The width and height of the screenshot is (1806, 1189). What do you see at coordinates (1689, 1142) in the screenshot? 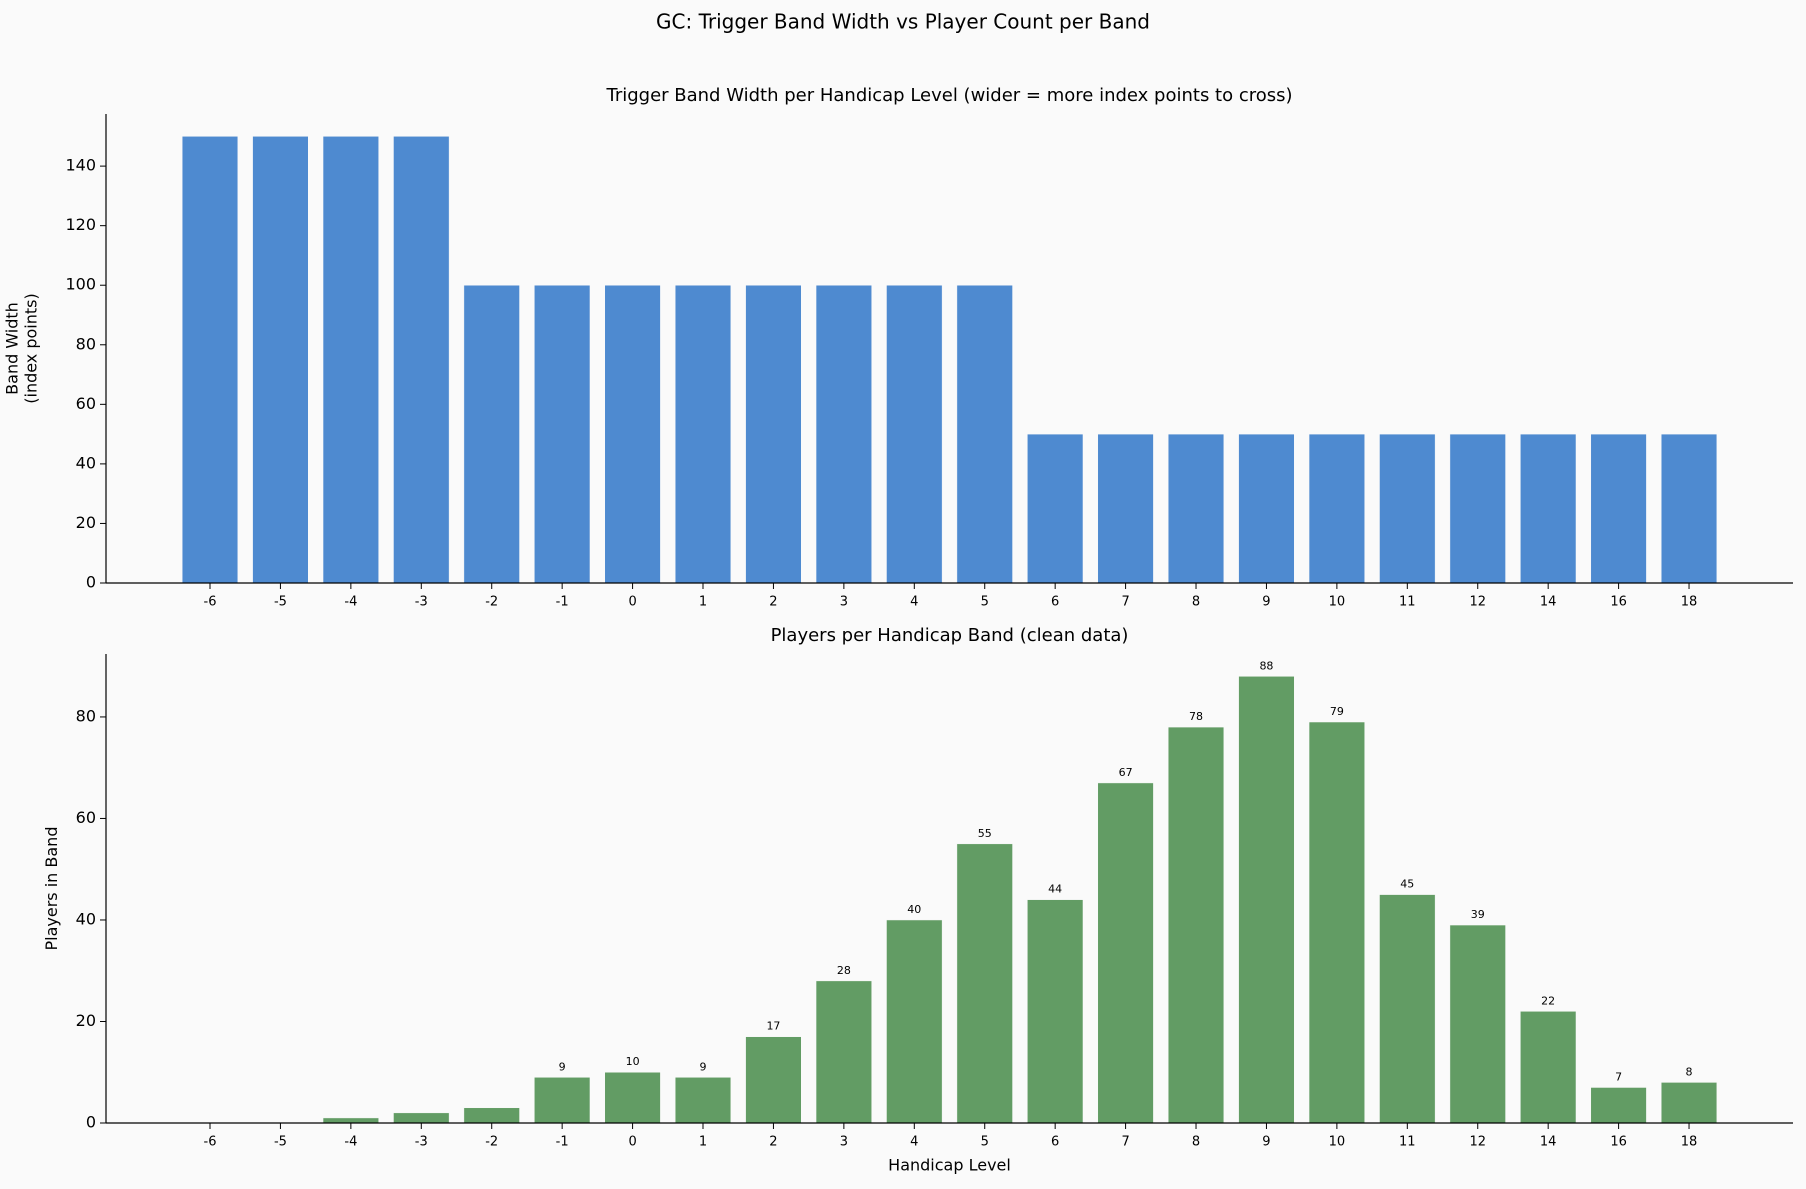
I see `x-tick-label: 18` at bounding box center [1689, 1142].